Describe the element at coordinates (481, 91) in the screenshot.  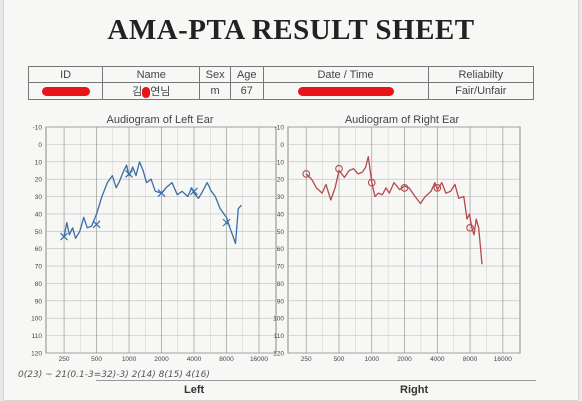
I see `reliability-value: Fair/Unfair` at that location.